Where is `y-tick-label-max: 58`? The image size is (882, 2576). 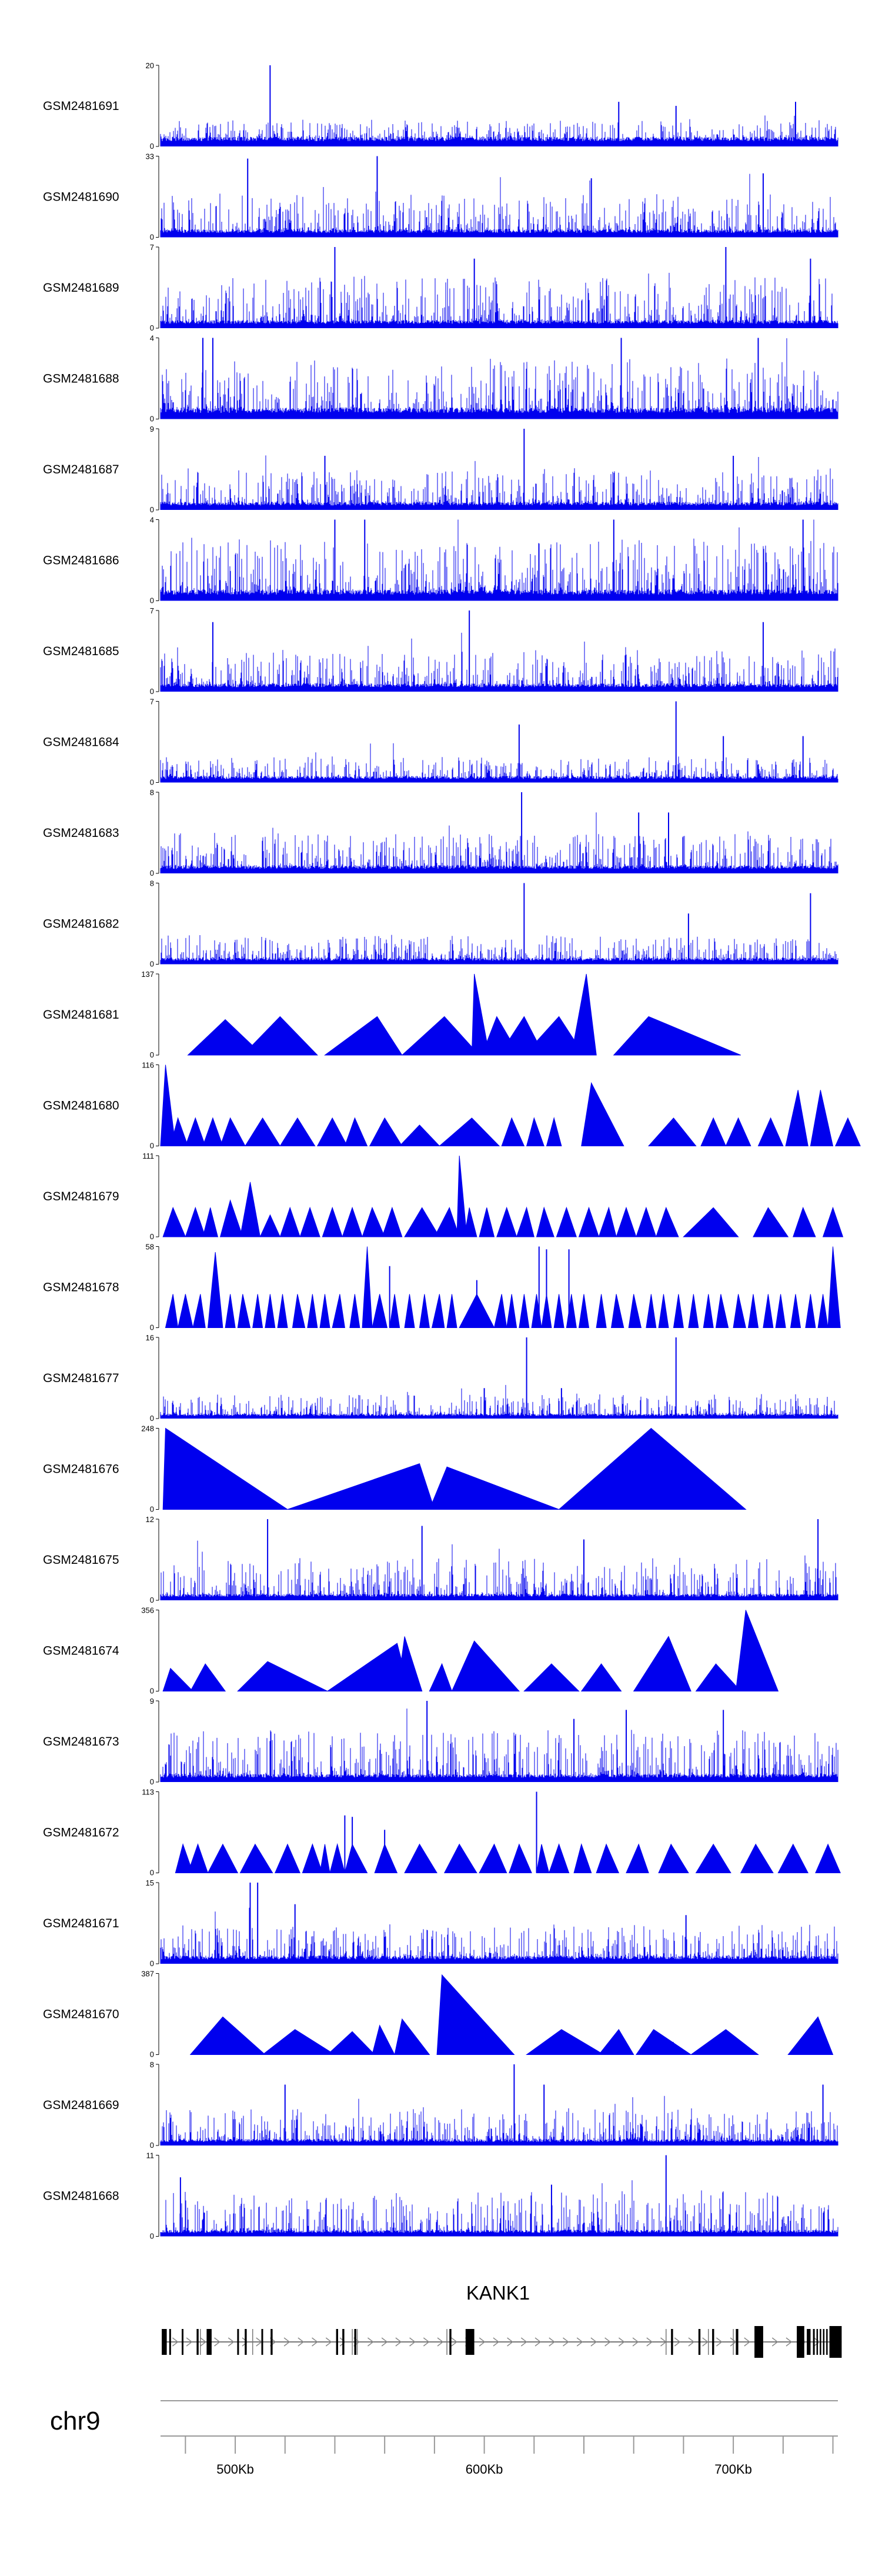 y-tick-label-max: 58 is located at coordinates (150, 1247).